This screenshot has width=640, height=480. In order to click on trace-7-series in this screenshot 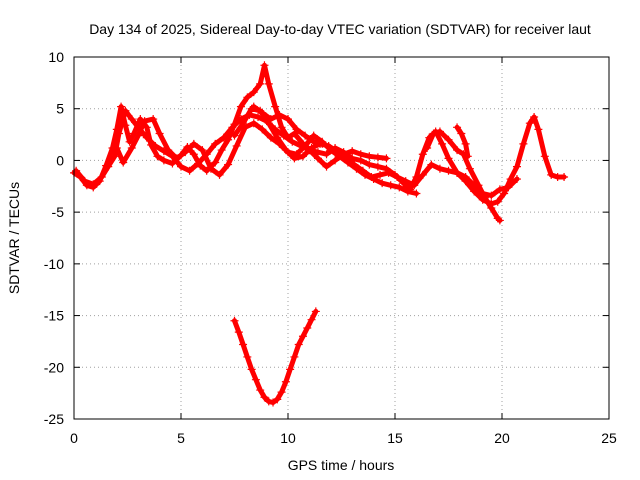, I will do `click(288, 125)`.